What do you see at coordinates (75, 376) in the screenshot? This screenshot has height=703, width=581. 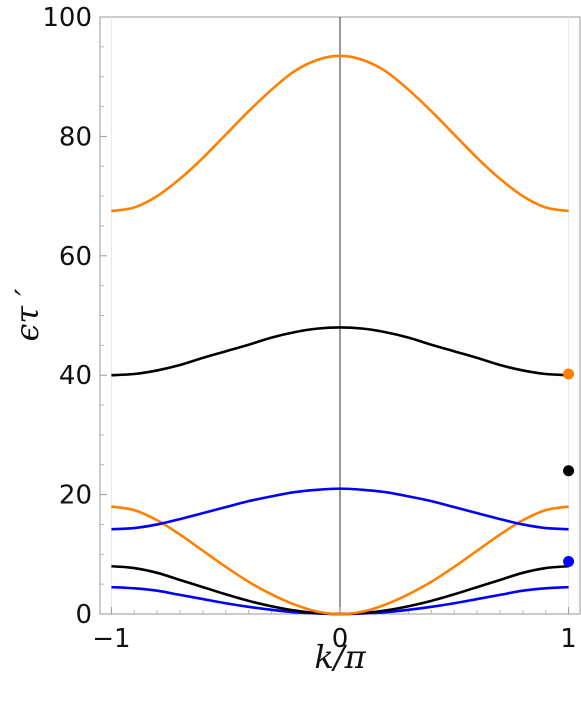 I see `y-tick-label: 40` at bounding box center [75, 376].